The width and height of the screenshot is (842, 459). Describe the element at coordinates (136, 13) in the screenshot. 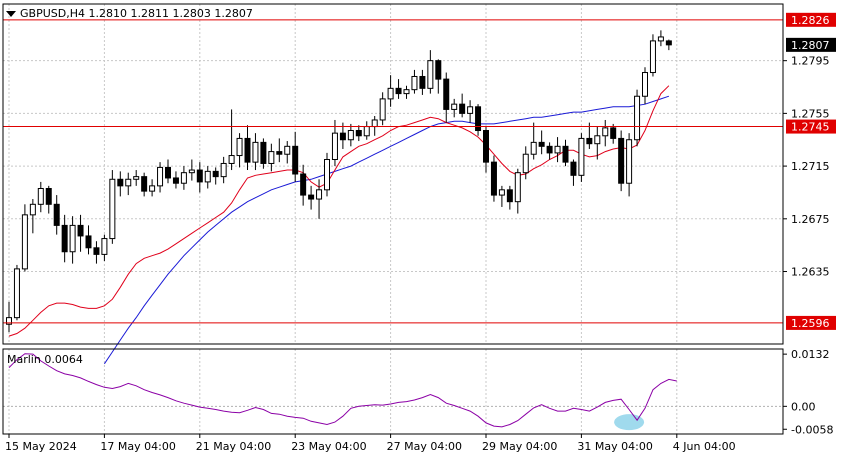

I see `symbol-label: GBPUSD,H4 1.2810 1.2811 1.2803 1.2807` at that location.